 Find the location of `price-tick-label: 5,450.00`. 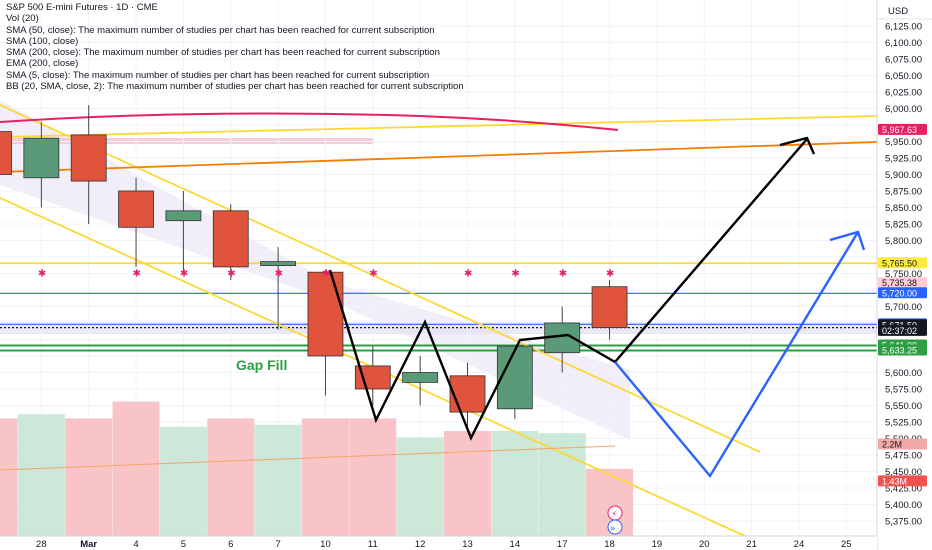

price-tick-label: 5,450.00 is located at coordinates (903, 472).